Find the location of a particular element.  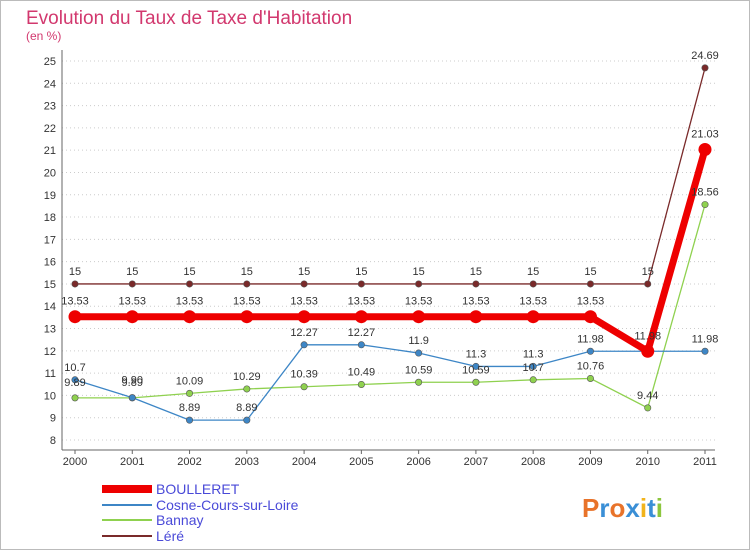

x-tick-label: 2006 is located at coordinates (418, 462).